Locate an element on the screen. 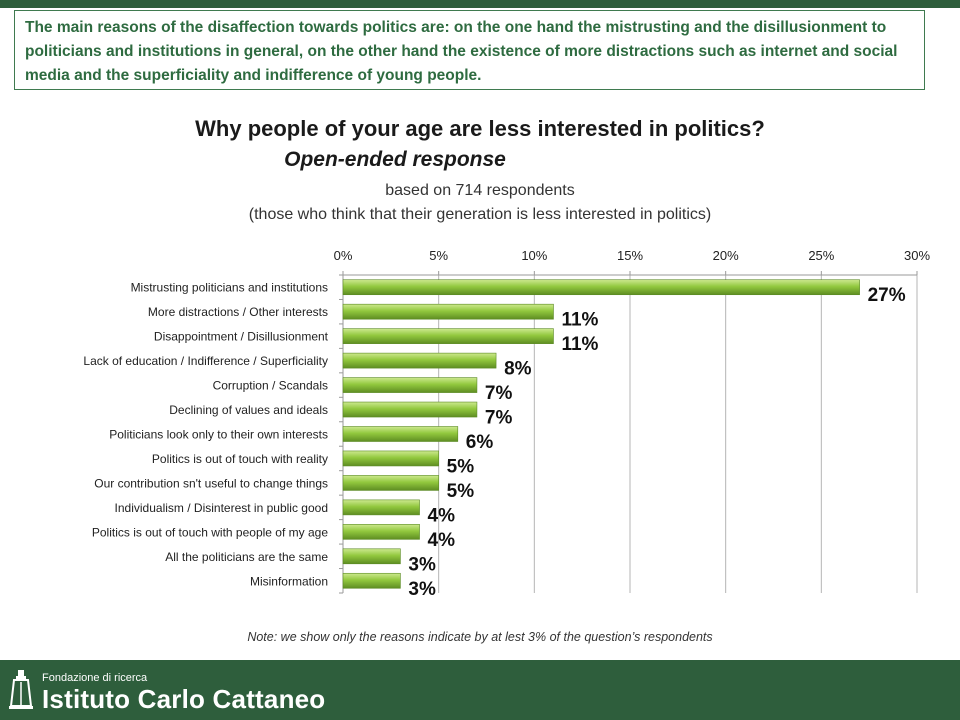 This screenshot has width=960, height=720. category-label: More distractions / Other interests is located at coordinates (238, 312).